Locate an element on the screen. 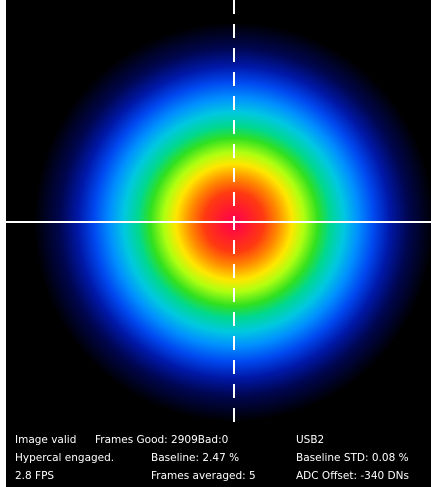 This screenshot has width=431, height=487. hypercal-status: Hypercal engaged. is located at coordinates (65, 458).